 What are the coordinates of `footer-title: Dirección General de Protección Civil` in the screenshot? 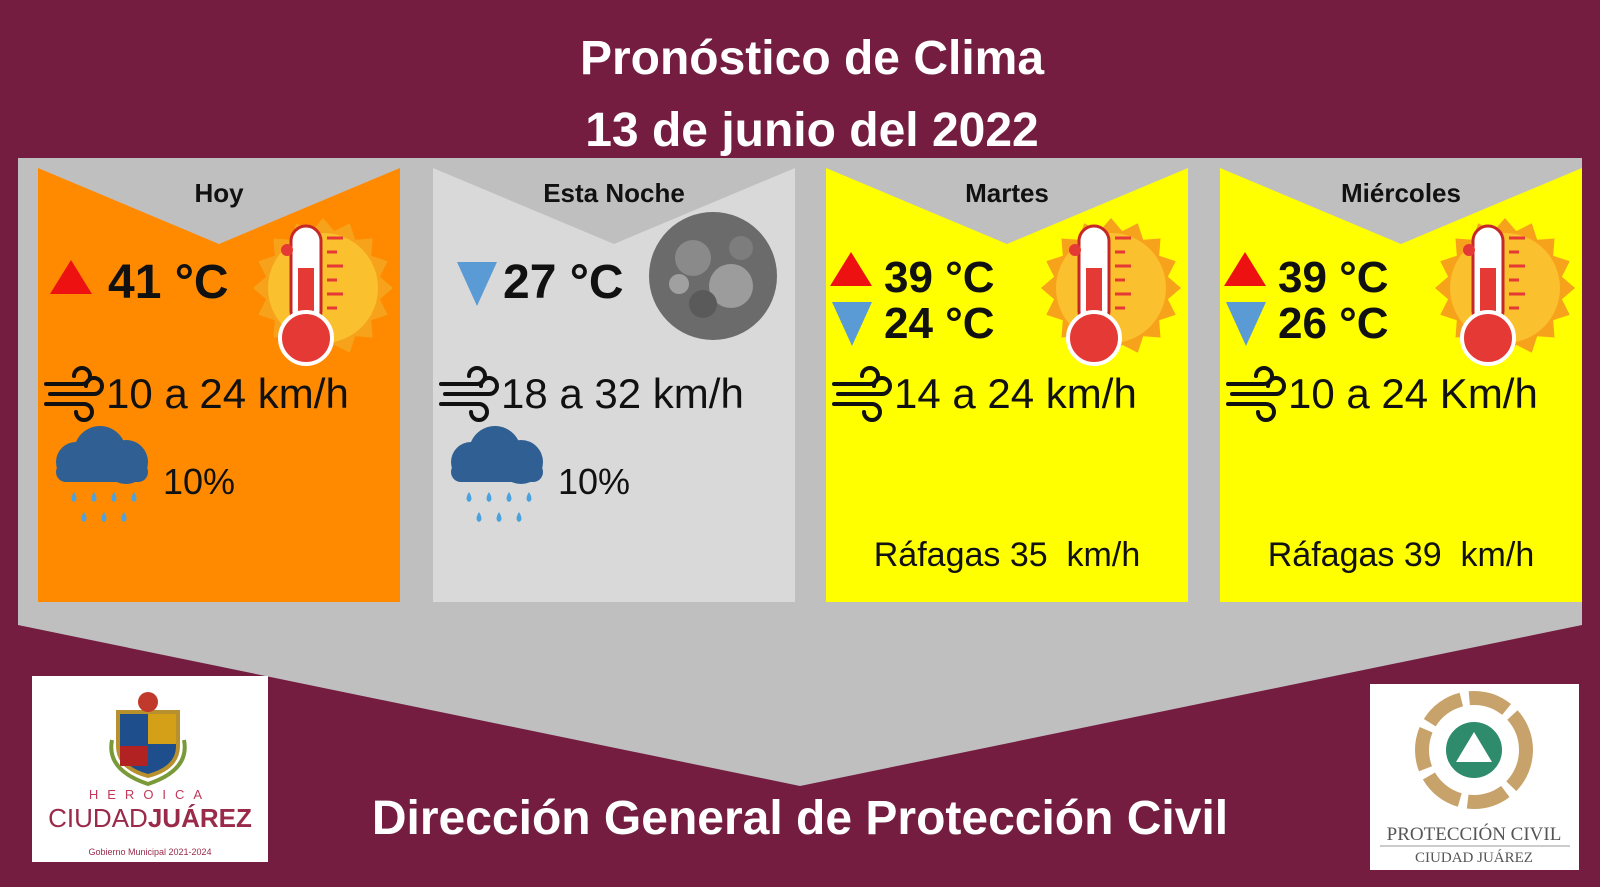 It's located at (800, 818).